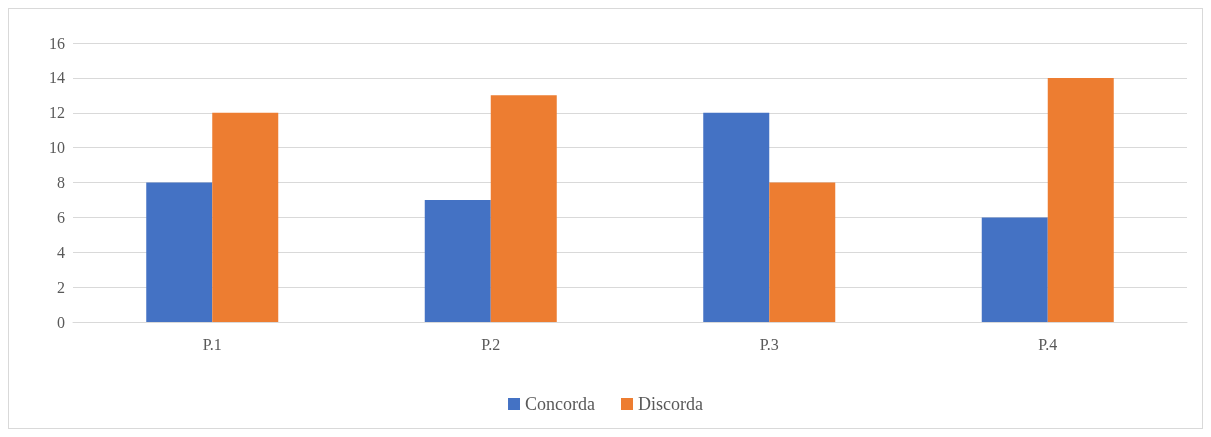 This screenshot has width=1211, height=437. What do you see at coordinates (769, 344) in the screenshot?
I see `x-tick-label: P.3` at bounding box center [769, 344].